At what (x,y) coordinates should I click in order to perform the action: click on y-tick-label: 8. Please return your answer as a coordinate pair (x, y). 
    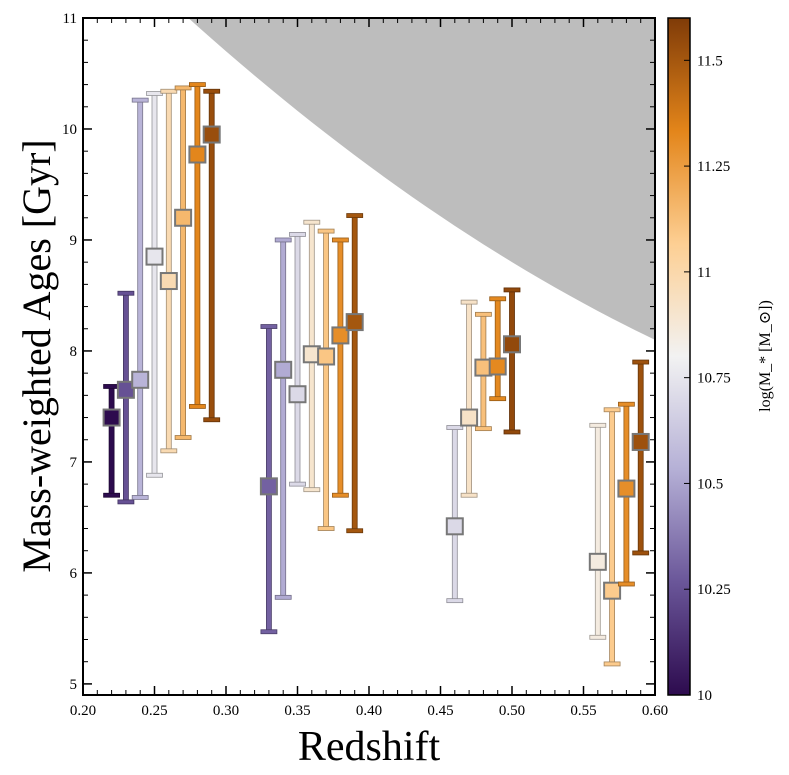
    Looking at the image, I should click on (74, 352).